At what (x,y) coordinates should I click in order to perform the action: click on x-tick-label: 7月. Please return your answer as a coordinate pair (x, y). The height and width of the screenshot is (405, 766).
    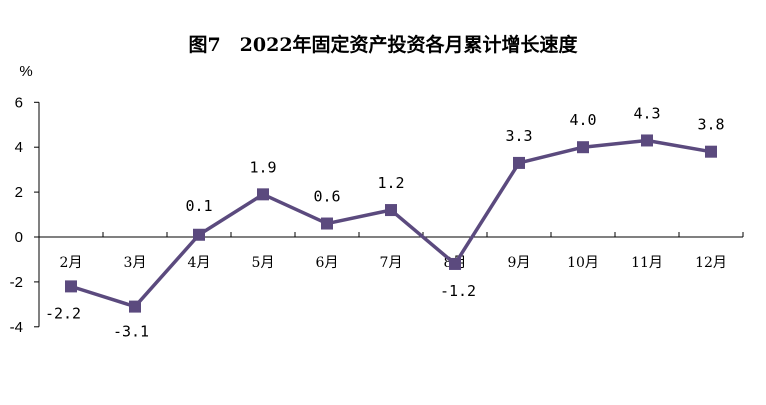
    Looking at the image, I should click on (391, 263).